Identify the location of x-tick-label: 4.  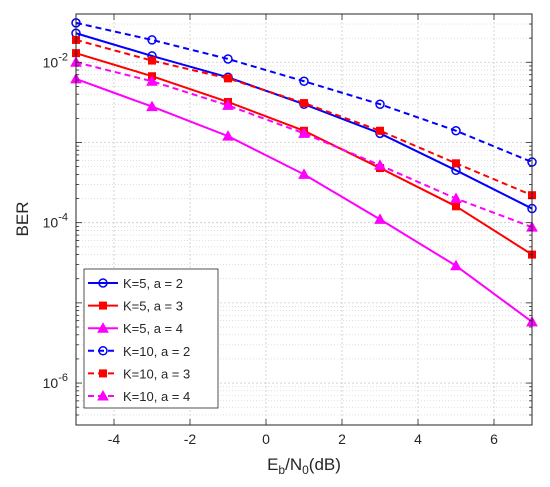
(418, 439).